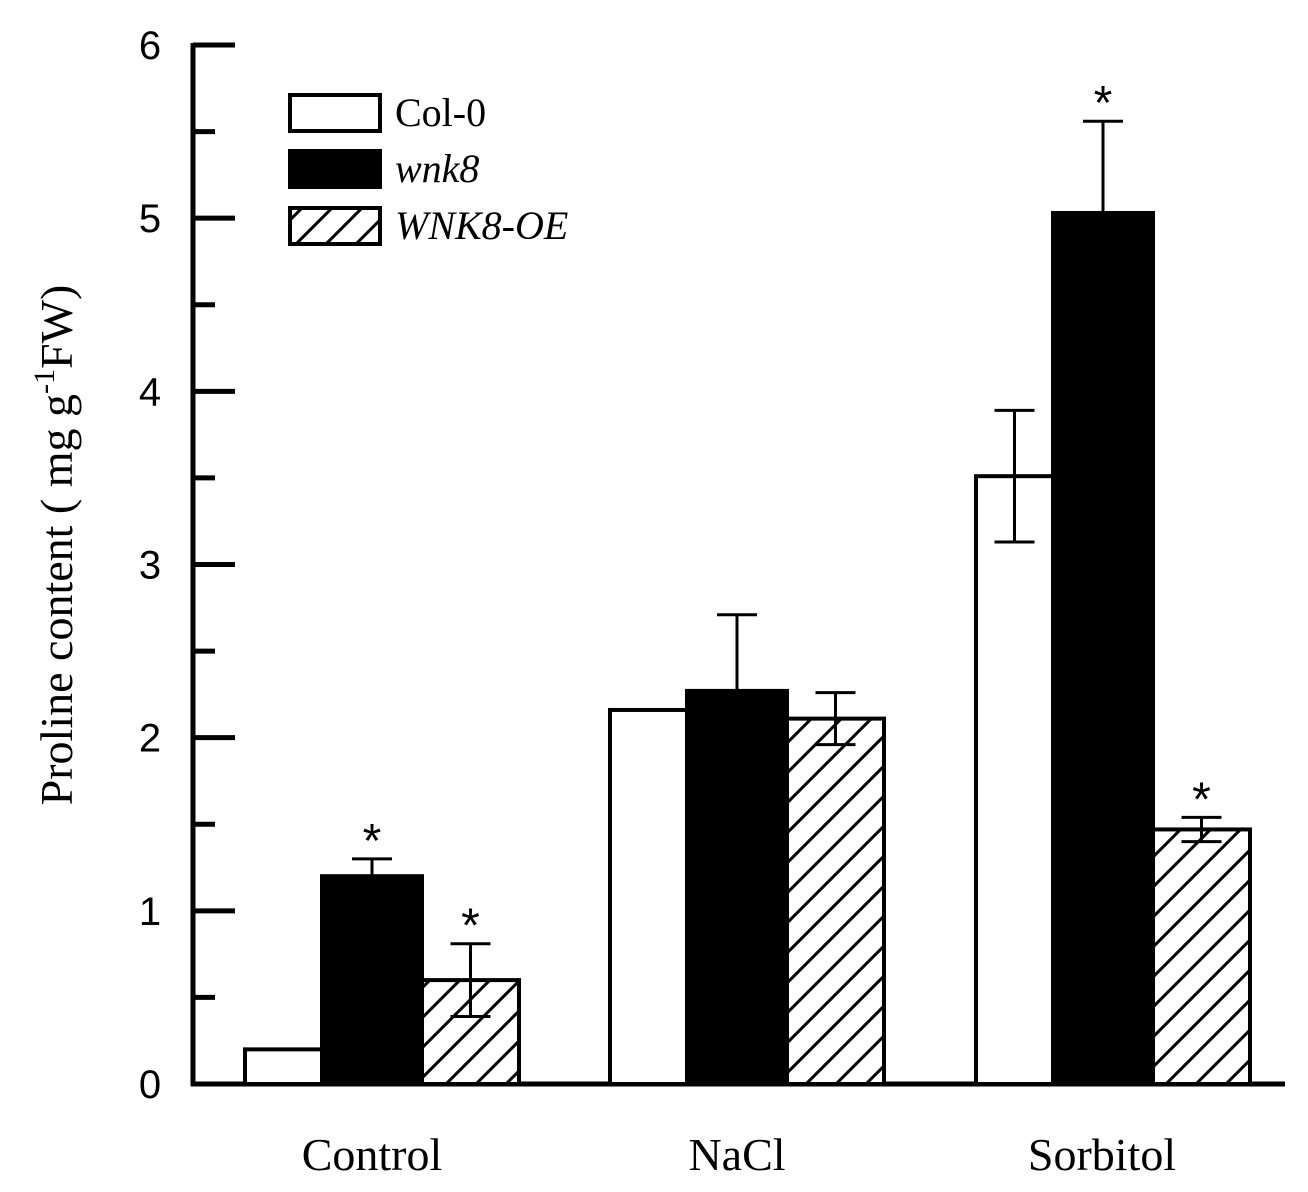 The width and height of the screenshot is (1308, 1192). Describe the element at coordinates (835, 901) in the screenshot. I see `bar-wnk8-oe-nacl` at that location.